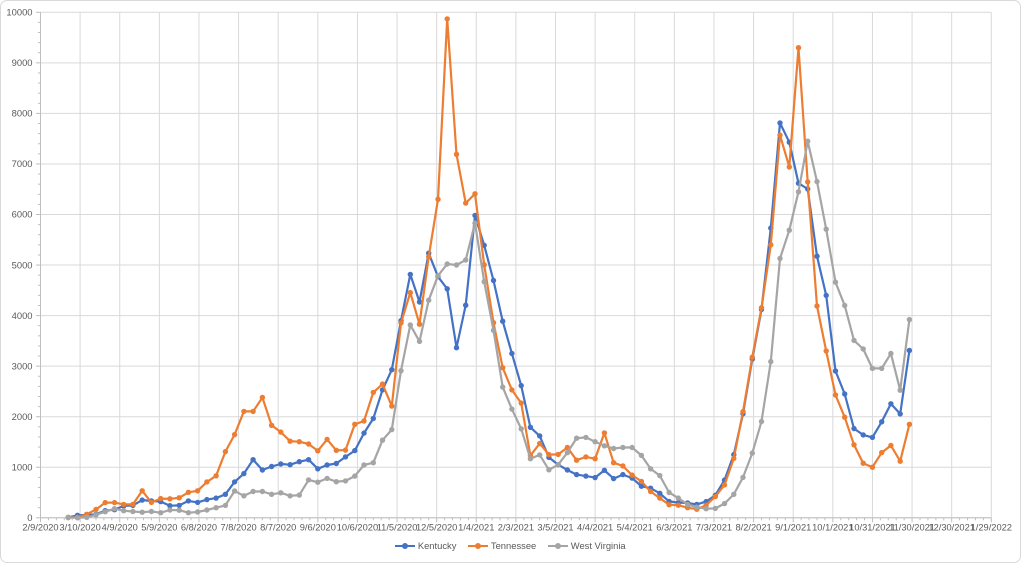  Describe the element at coordinates (397, 528) in the screenshot. I see `x-axis-label: 11/5/2020` at that location.